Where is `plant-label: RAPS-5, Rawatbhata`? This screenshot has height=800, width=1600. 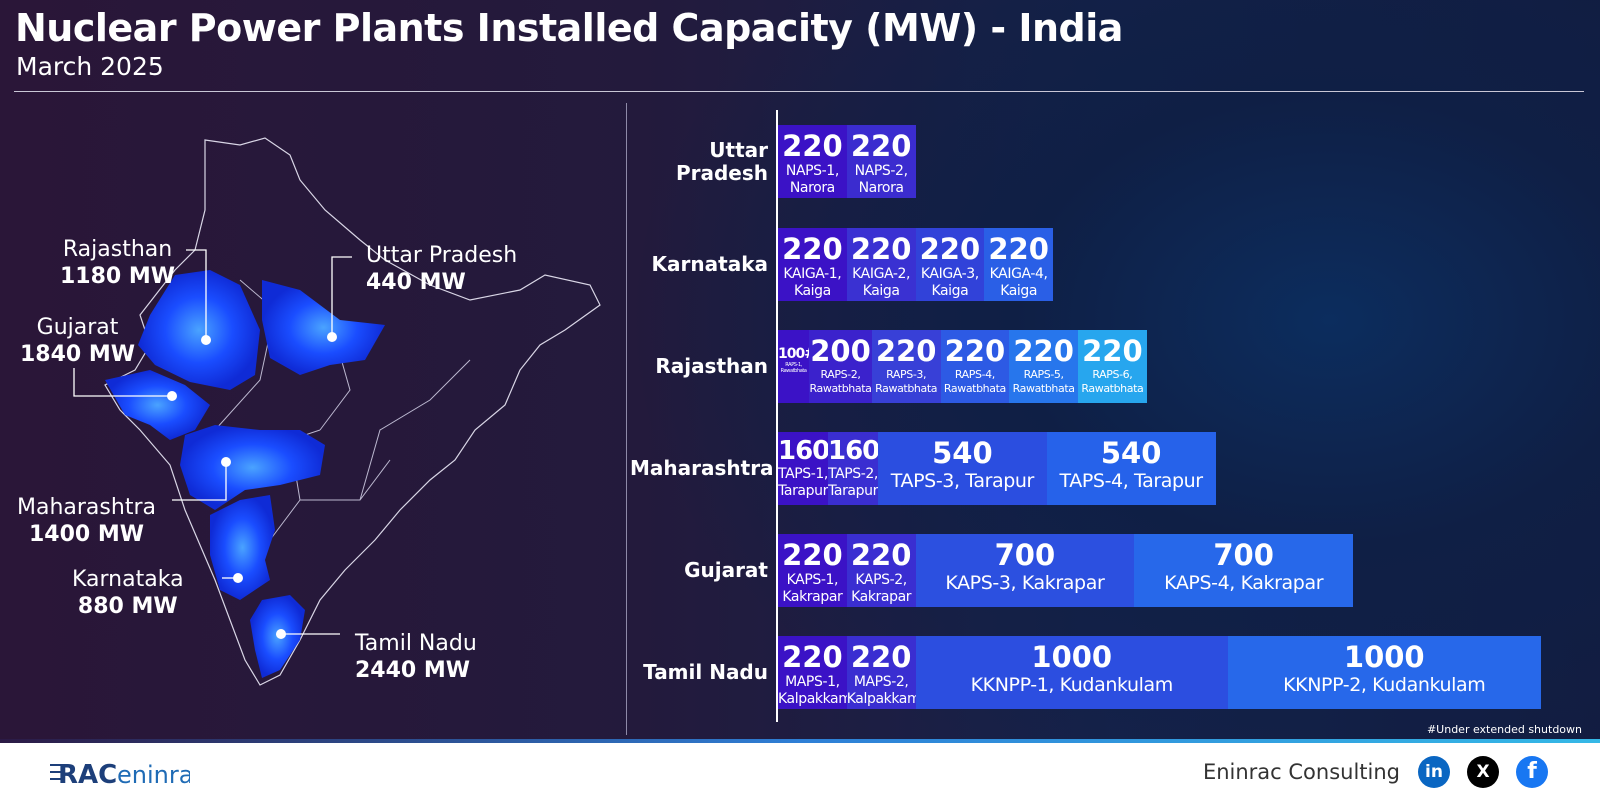 plant-label: RAPS-5, Rawatbhata is located at coordinates (1043, 381).